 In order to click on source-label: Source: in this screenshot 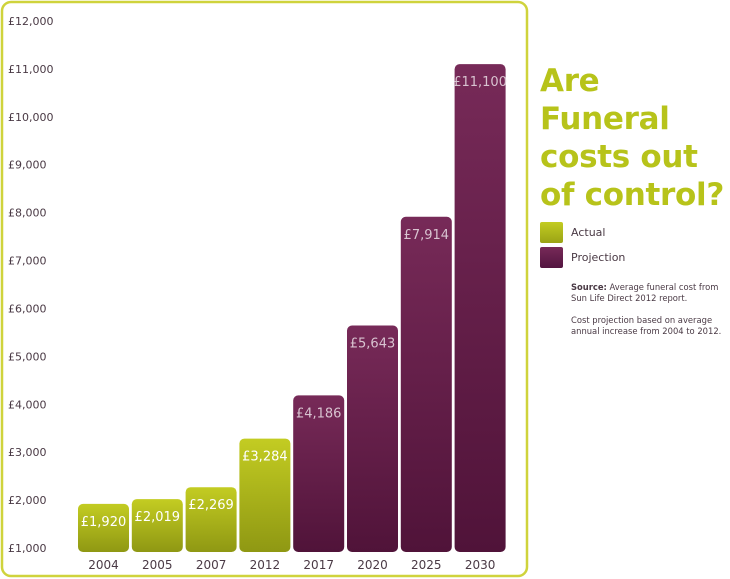, I will do `click(589, 287)`.